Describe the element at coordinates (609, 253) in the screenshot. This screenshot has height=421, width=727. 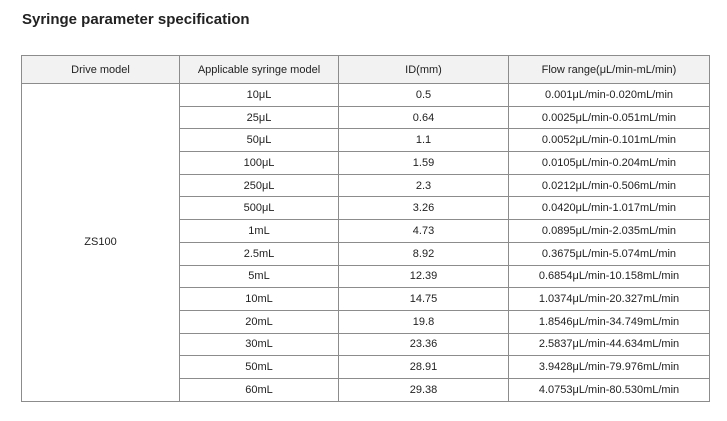
I see `table-cell: 0.3675μL/min-5.074mL/min` at that location.